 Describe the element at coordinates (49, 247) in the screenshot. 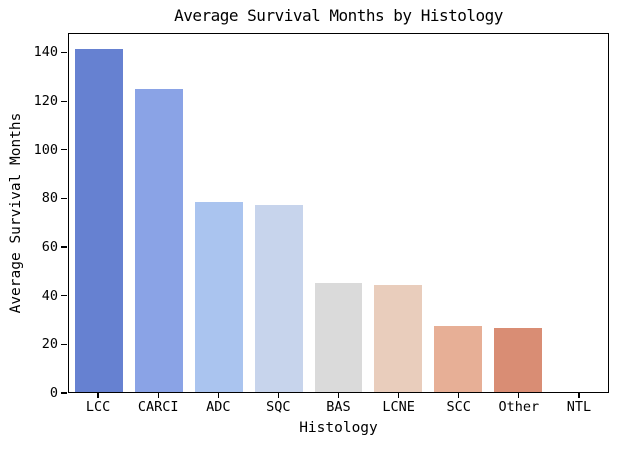

I see `y-tick-label: 60` at that location.